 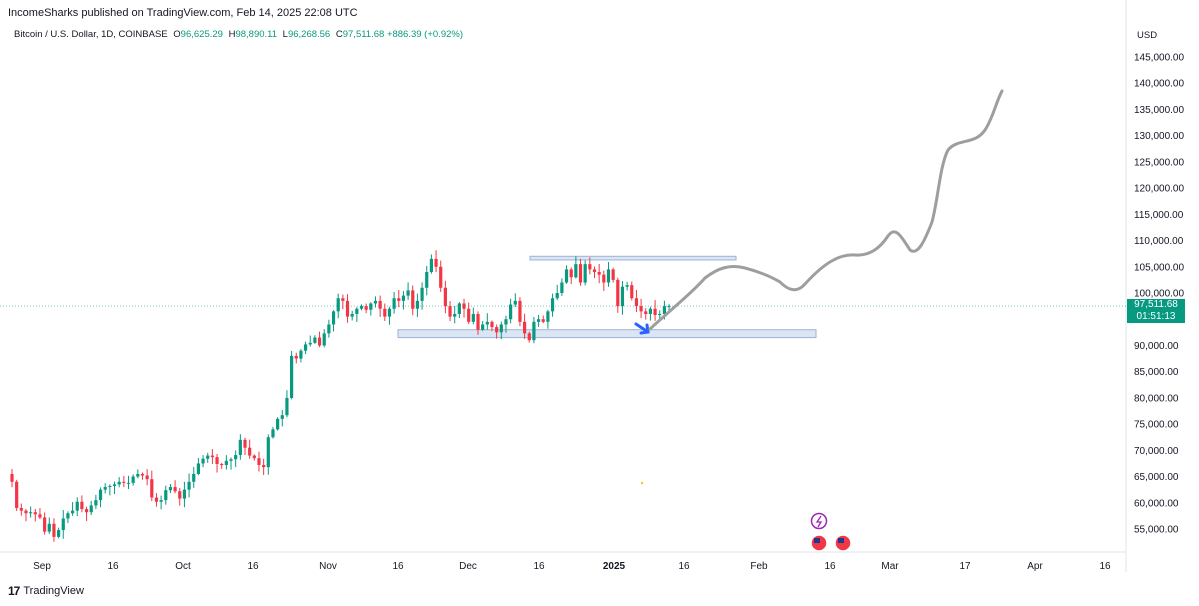 I want to click on high-label: H, so click(x=232, y=34).